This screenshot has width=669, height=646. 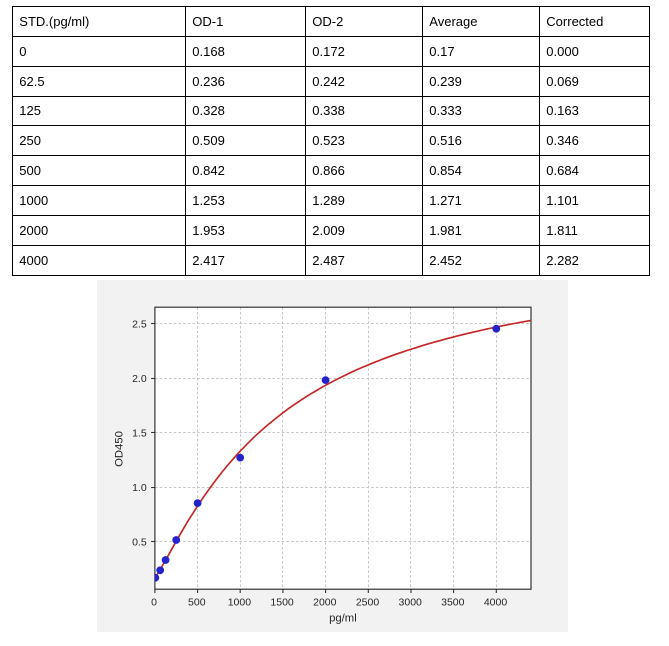 What do you see at coordinates (139, 433) in the screenshot?
I see `svg-text: 1.5` at bounding box center [139, 433].